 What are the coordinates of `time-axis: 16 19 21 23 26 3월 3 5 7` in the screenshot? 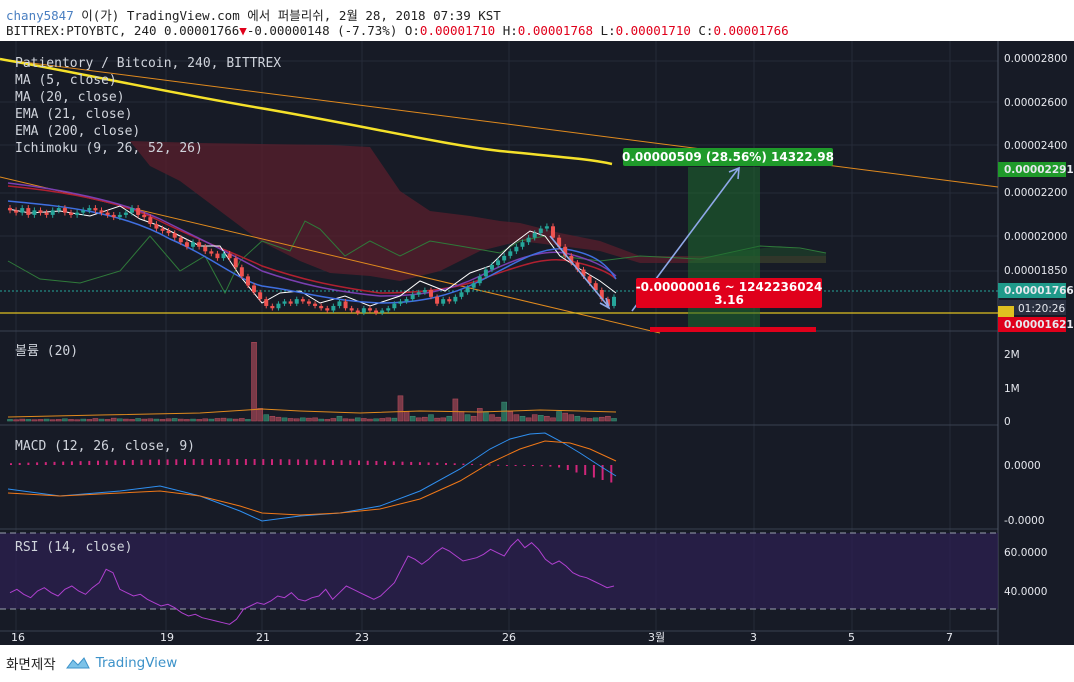 It's located at (482, 637).